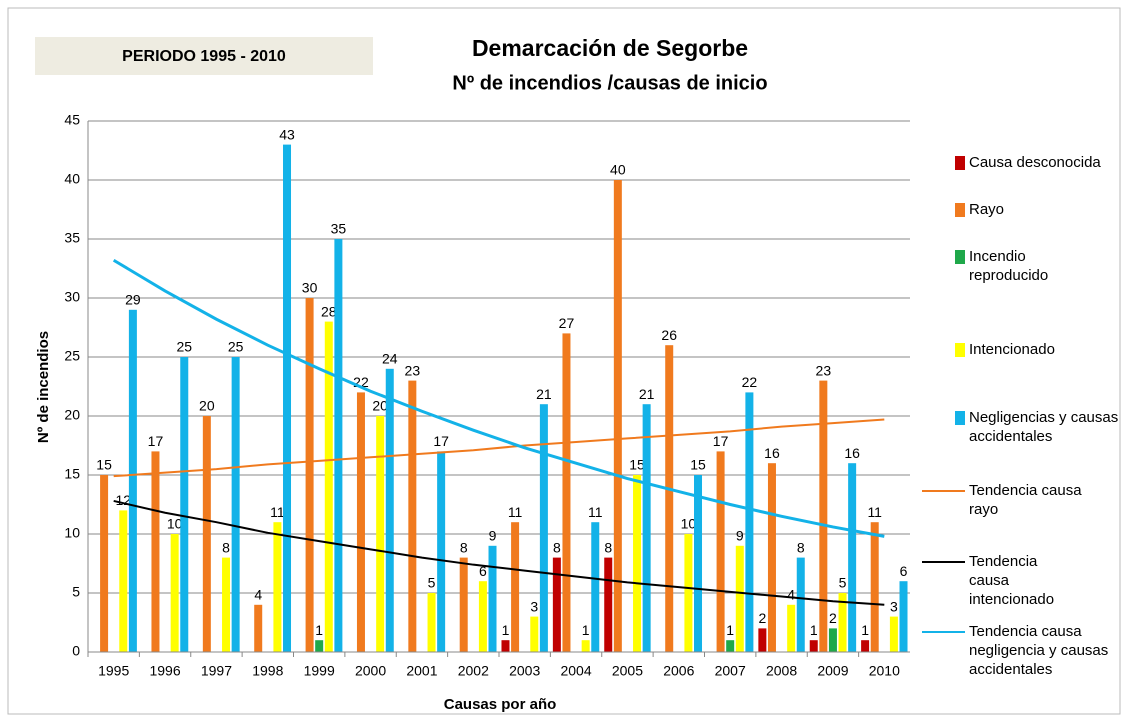 The image size is (1129, 727). What do you see at coordinates (72, 415) in the screenshot?
I see `y-tick-label: 20` at bounding box center [72, 415].